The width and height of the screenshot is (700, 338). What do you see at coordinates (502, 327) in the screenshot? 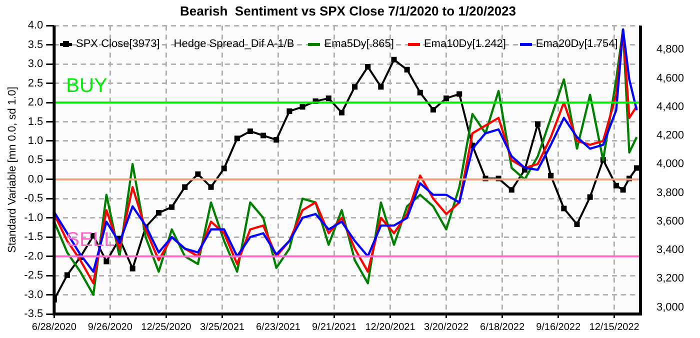
I see `x-tick-label: 6/18/2022` at bounding box center [502, 327].